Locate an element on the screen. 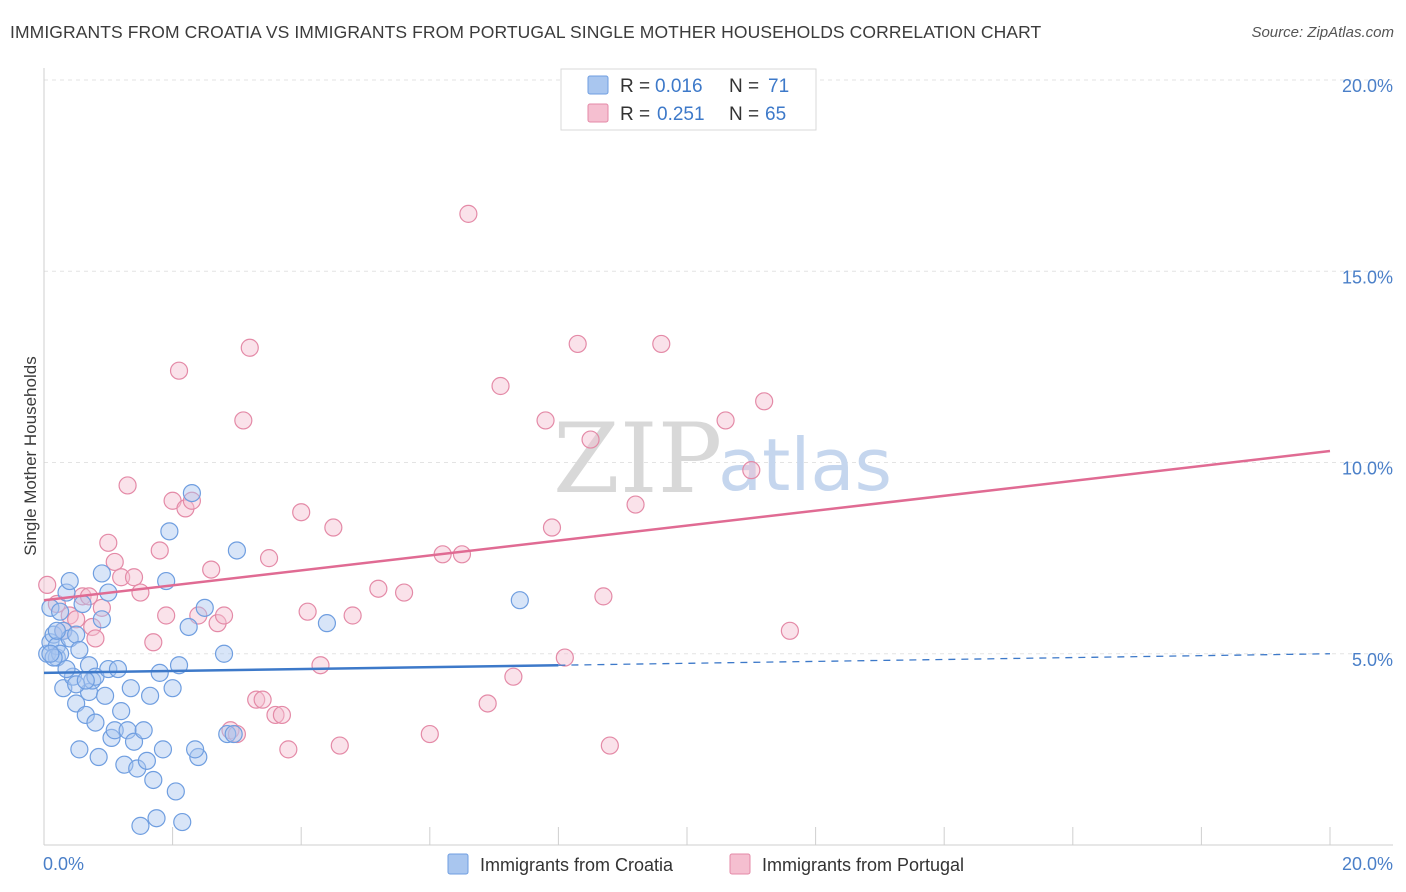 The height and width of the screenshot is (892, 1406). croatia-points is located at coordinates (283, 659).